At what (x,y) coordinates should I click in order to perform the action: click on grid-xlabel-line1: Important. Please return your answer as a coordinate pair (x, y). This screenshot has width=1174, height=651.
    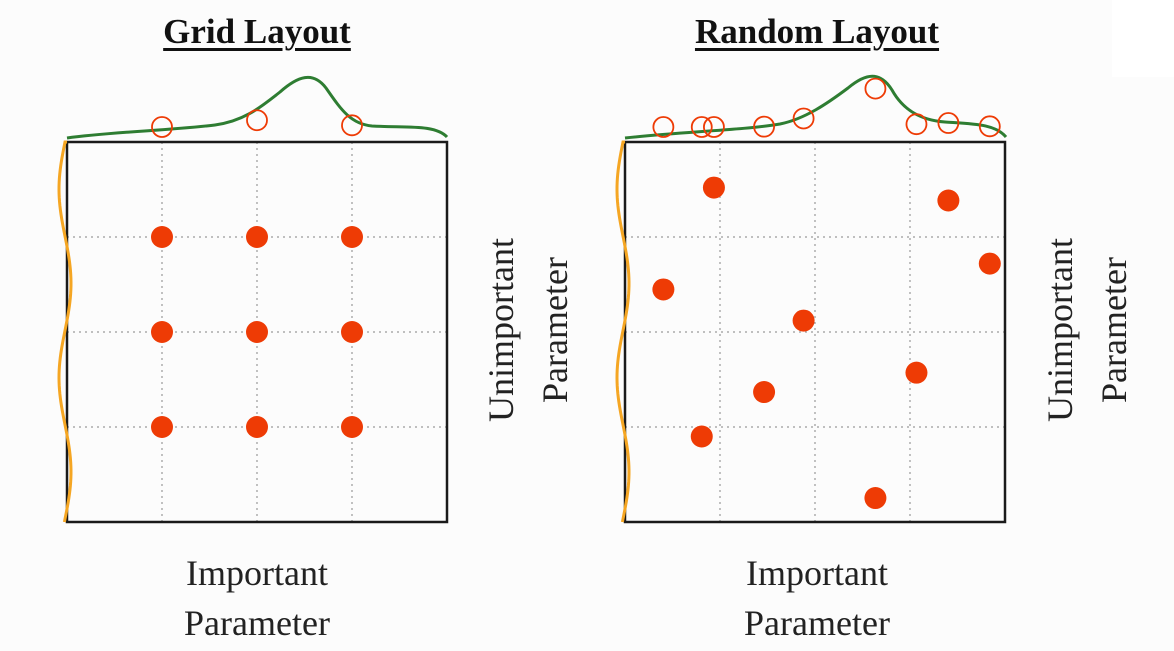
    Looking at the image, I should click on (257, 573).